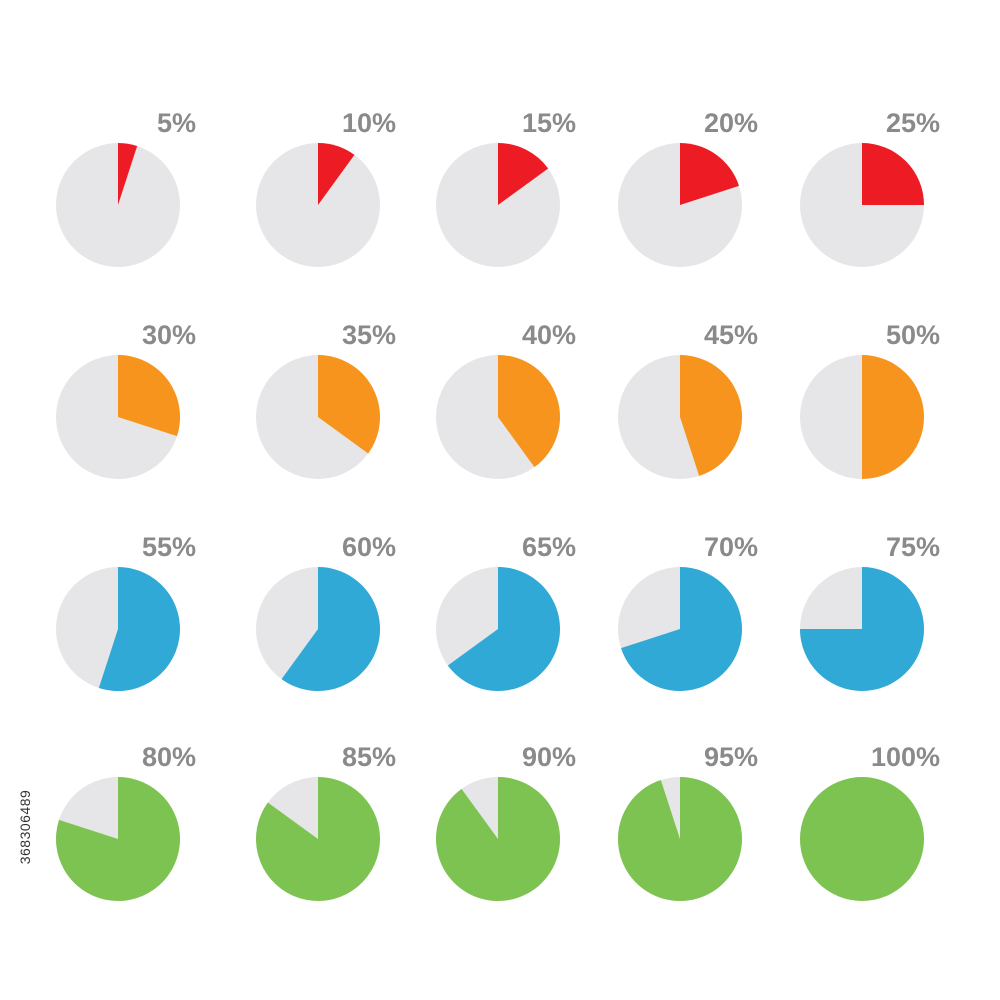  What do you see at coordinates (169, 757) in the screenshot?
I see `pie-label: 80%` at bounding box center [169, 757].